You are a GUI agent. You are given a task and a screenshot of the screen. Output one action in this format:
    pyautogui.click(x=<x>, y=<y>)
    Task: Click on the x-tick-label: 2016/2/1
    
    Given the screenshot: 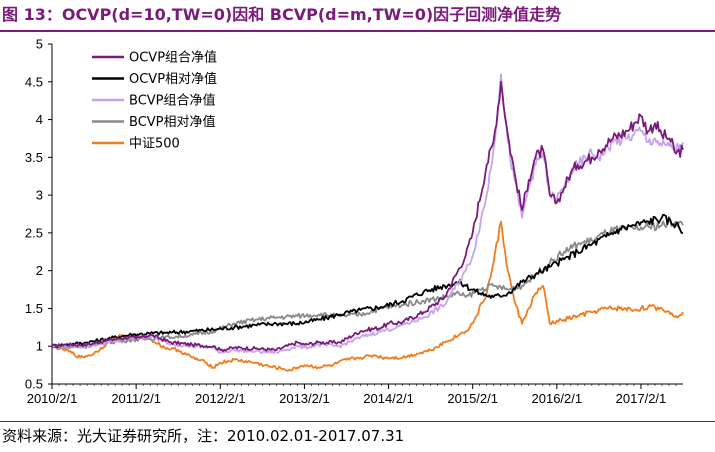 What is the action you would take?
    pyautogui.click(x=557, y=398)
    